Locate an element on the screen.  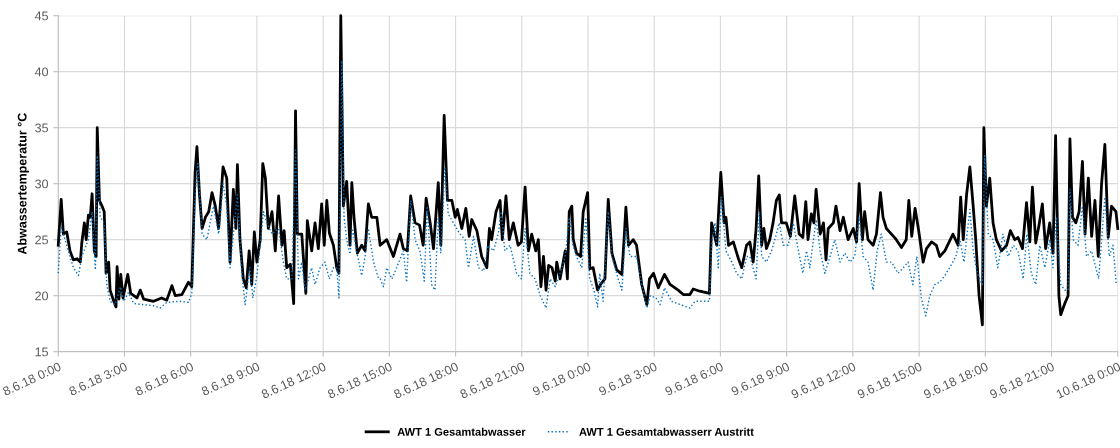
x-tick-label: 9.6.18 21:00 is located at coordinates (1022, 380).